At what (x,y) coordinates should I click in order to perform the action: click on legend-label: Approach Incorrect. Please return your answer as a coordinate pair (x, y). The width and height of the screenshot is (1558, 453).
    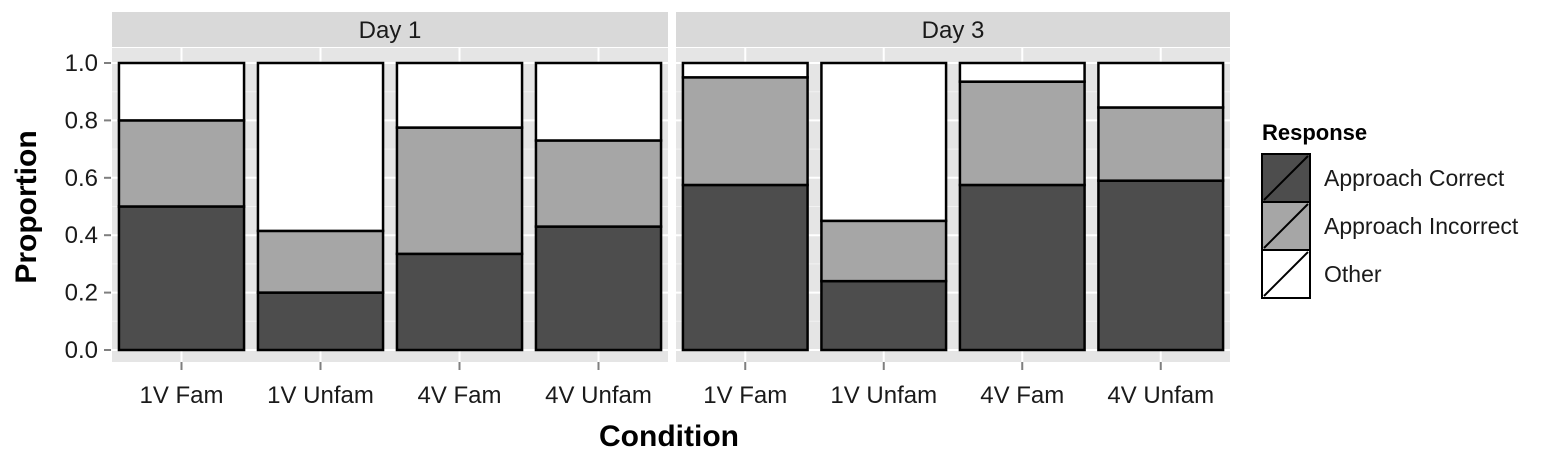
    Looking at the image, I should click on (1421, 226).